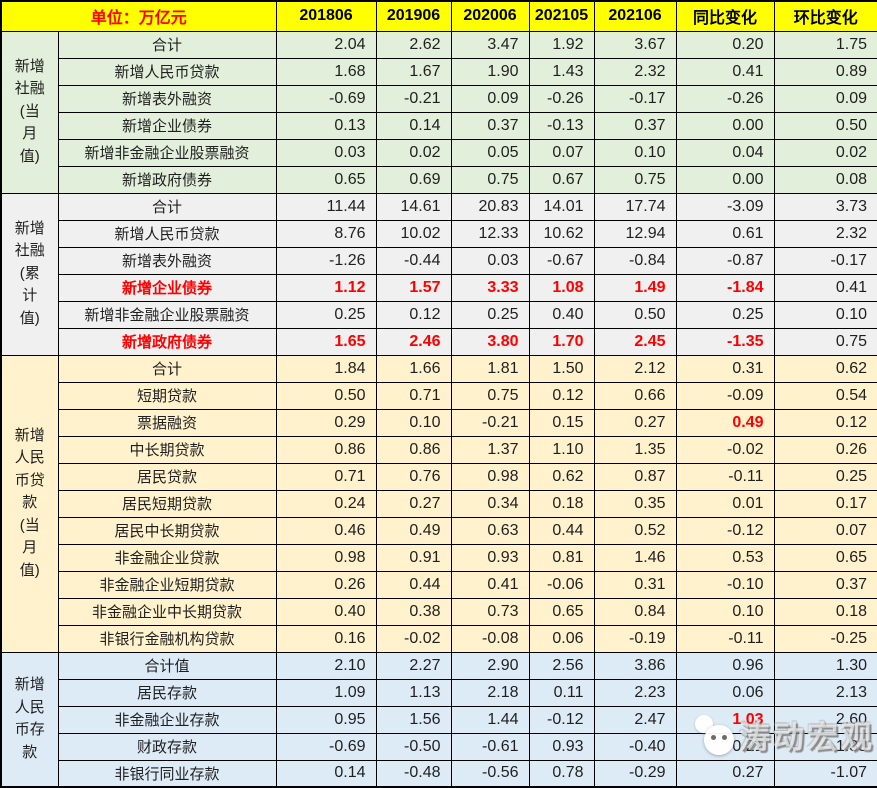 This screenshot has width=877, height=788. I want to click on value-cell: -0.11, so click(725, 638).